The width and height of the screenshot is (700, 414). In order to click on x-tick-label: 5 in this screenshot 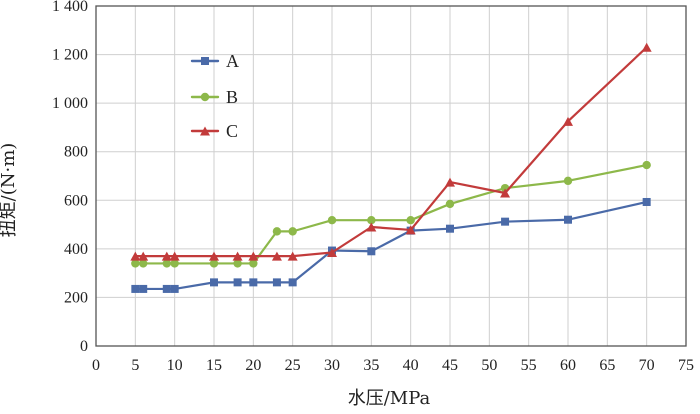, I will do `click(135, 365)`.